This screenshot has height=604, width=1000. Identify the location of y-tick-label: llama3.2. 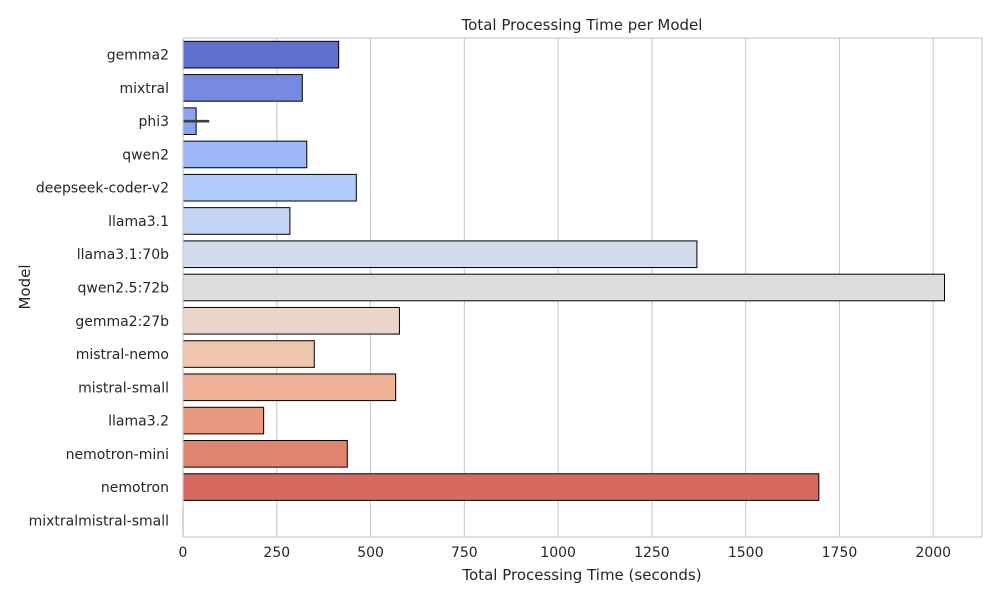
(138, 422).